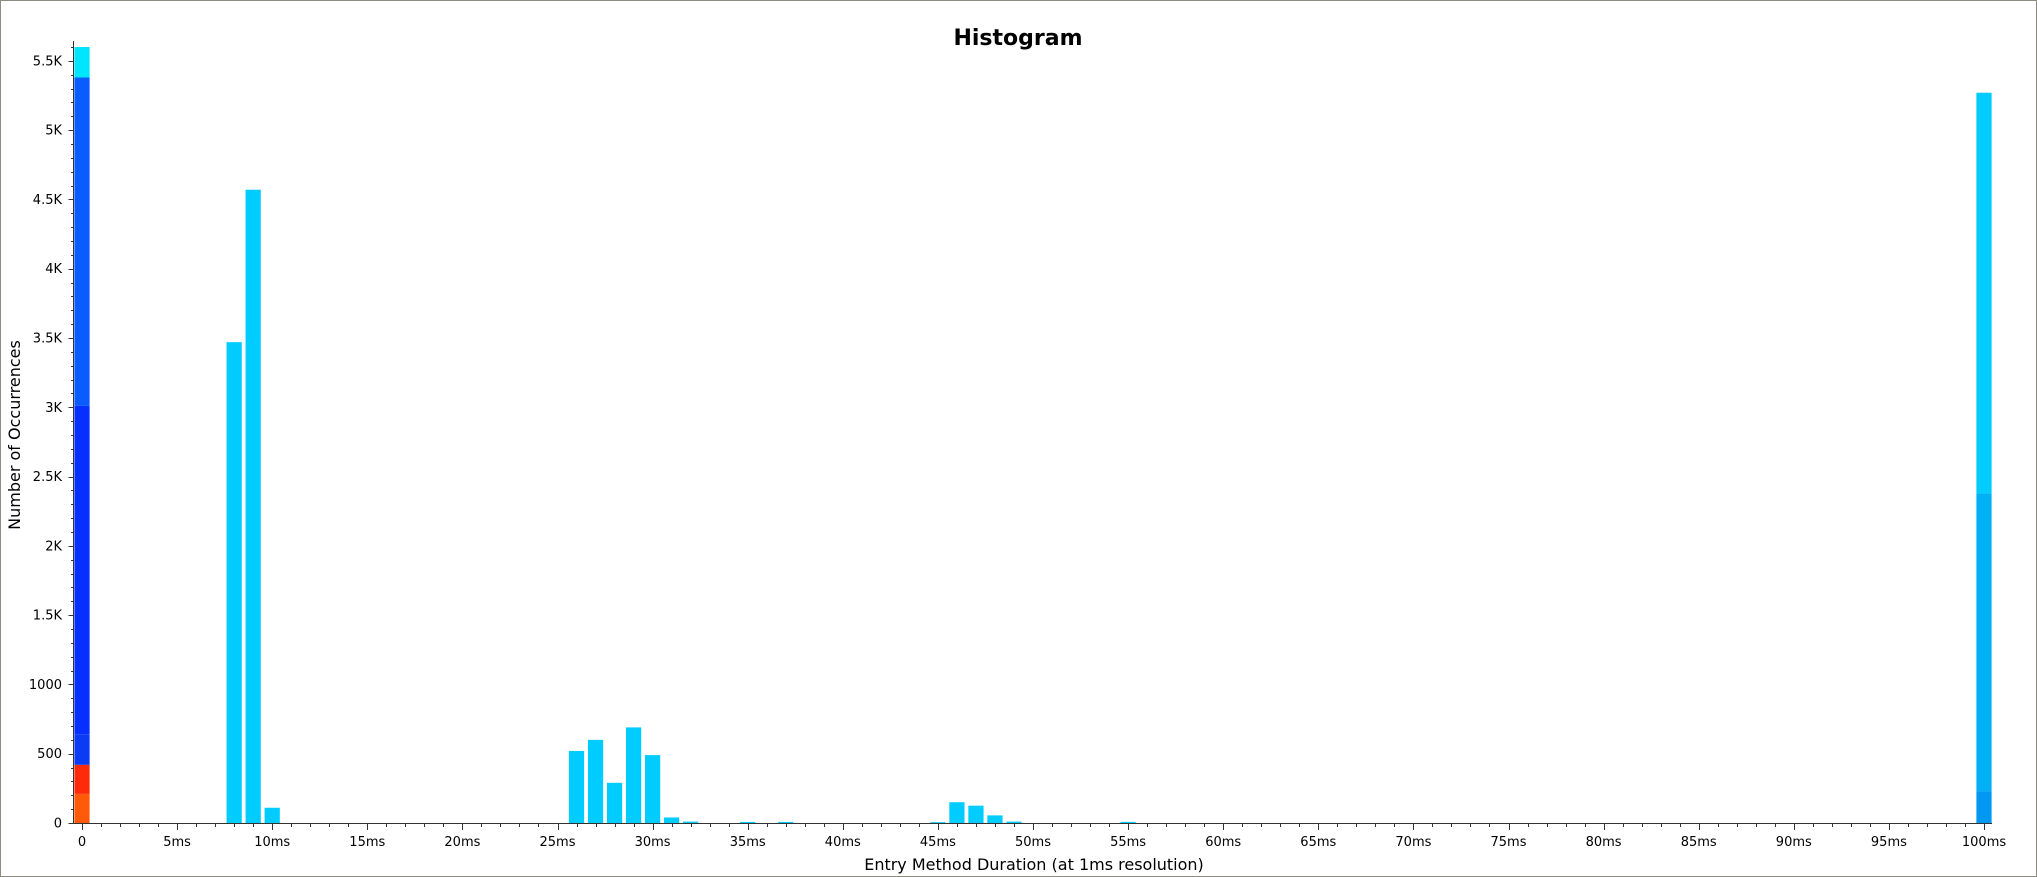 This screenshot has height=877, width=2037. What do you see at coordinates (48, 339) in the screenshot?
I see `y-tick-label: 3.5K` at bounding box center [48, 339].